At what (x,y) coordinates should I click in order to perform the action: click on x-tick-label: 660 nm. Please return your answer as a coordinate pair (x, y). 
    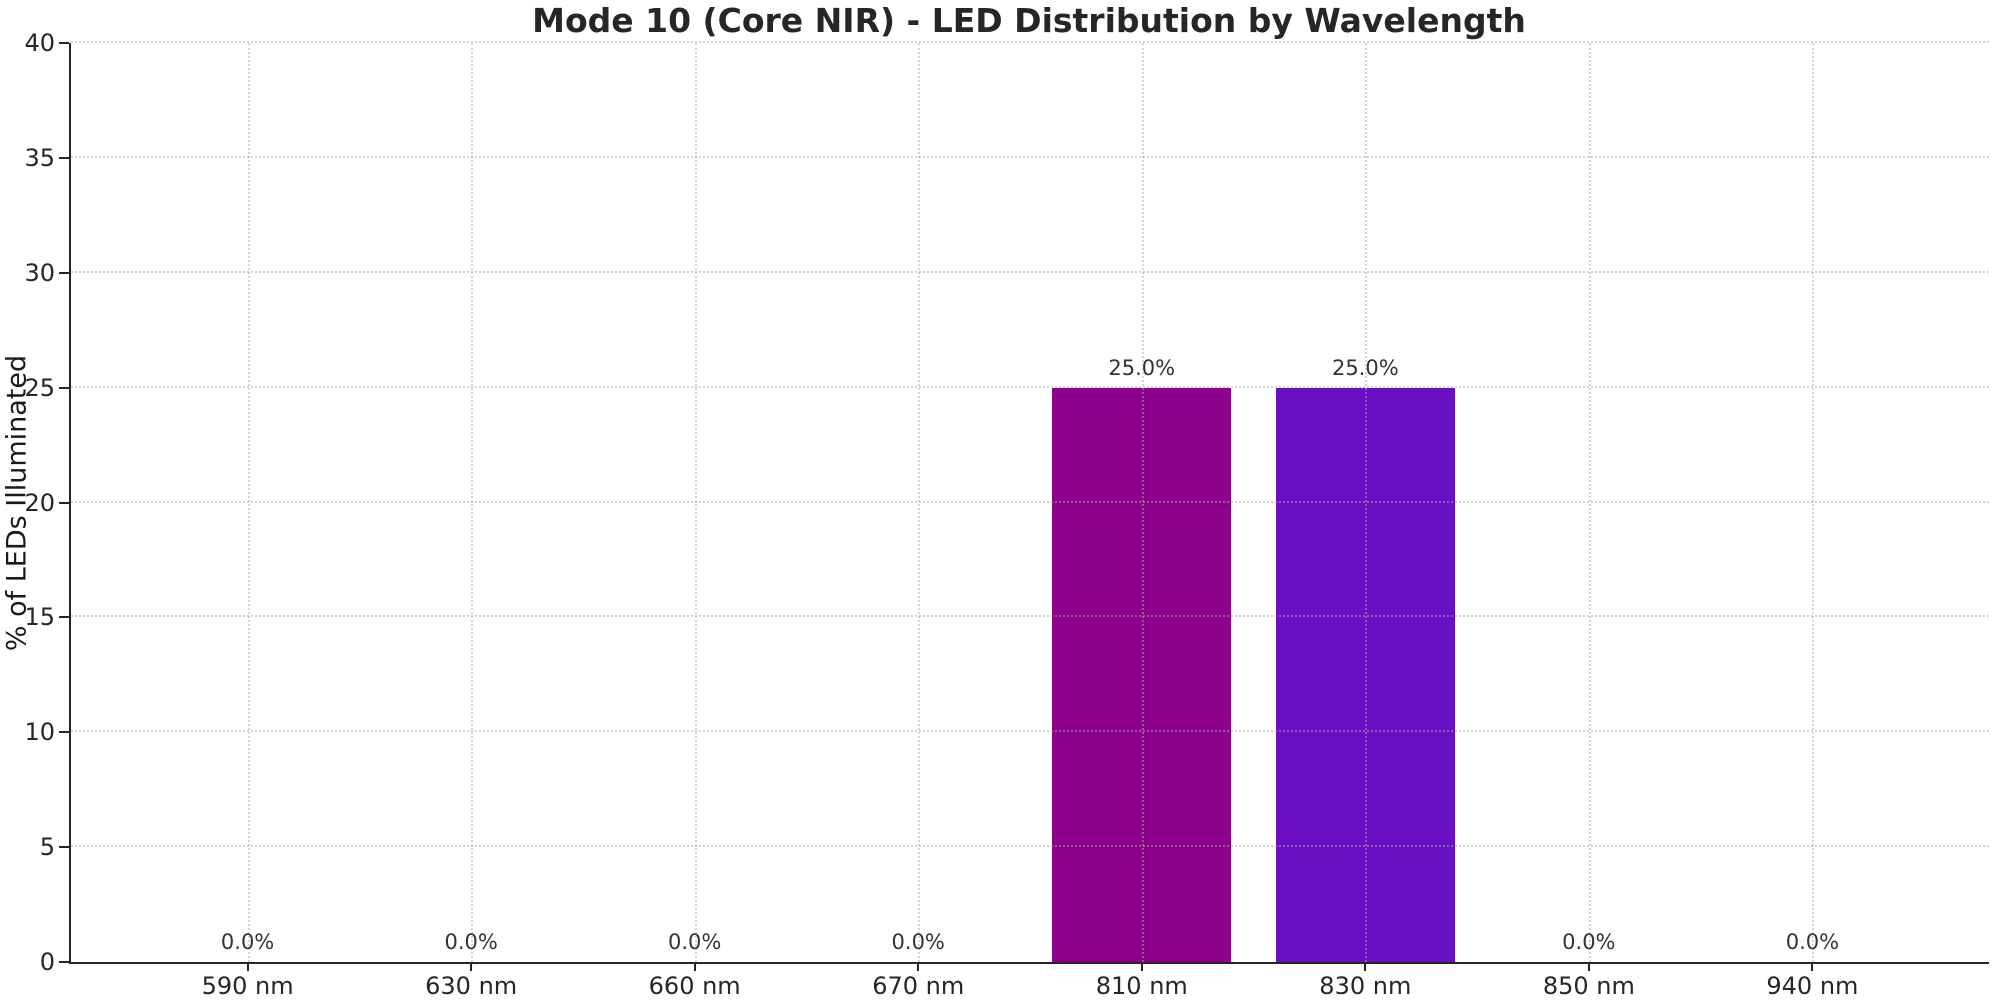
    Looking at the image, I should click on (694, 986).